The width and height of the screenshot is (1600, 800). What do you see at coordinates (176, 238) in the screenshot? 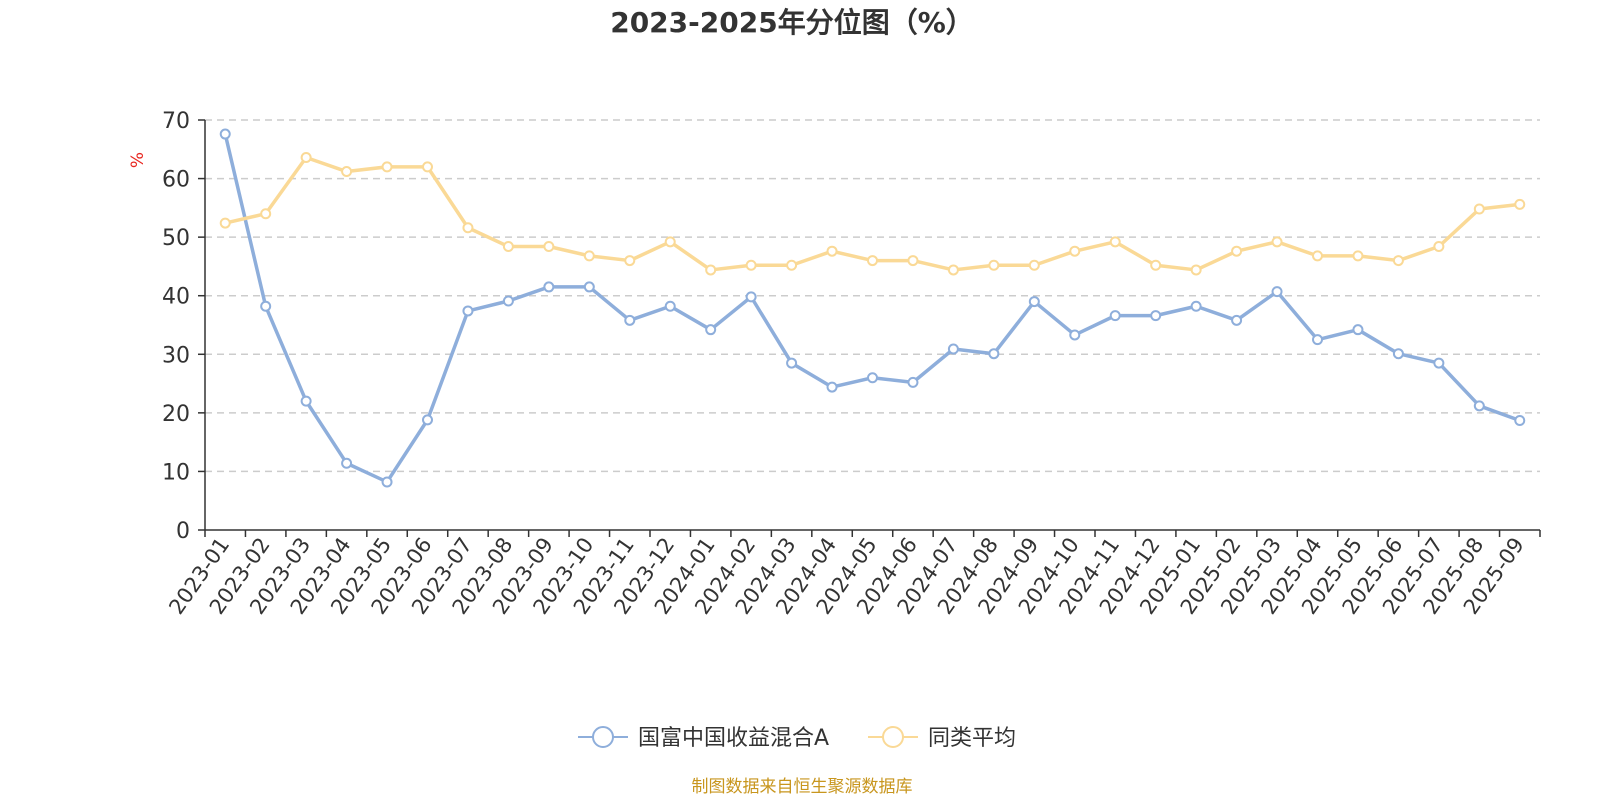
I see `y-tick-label: 50` at bounding box center [176, 238].